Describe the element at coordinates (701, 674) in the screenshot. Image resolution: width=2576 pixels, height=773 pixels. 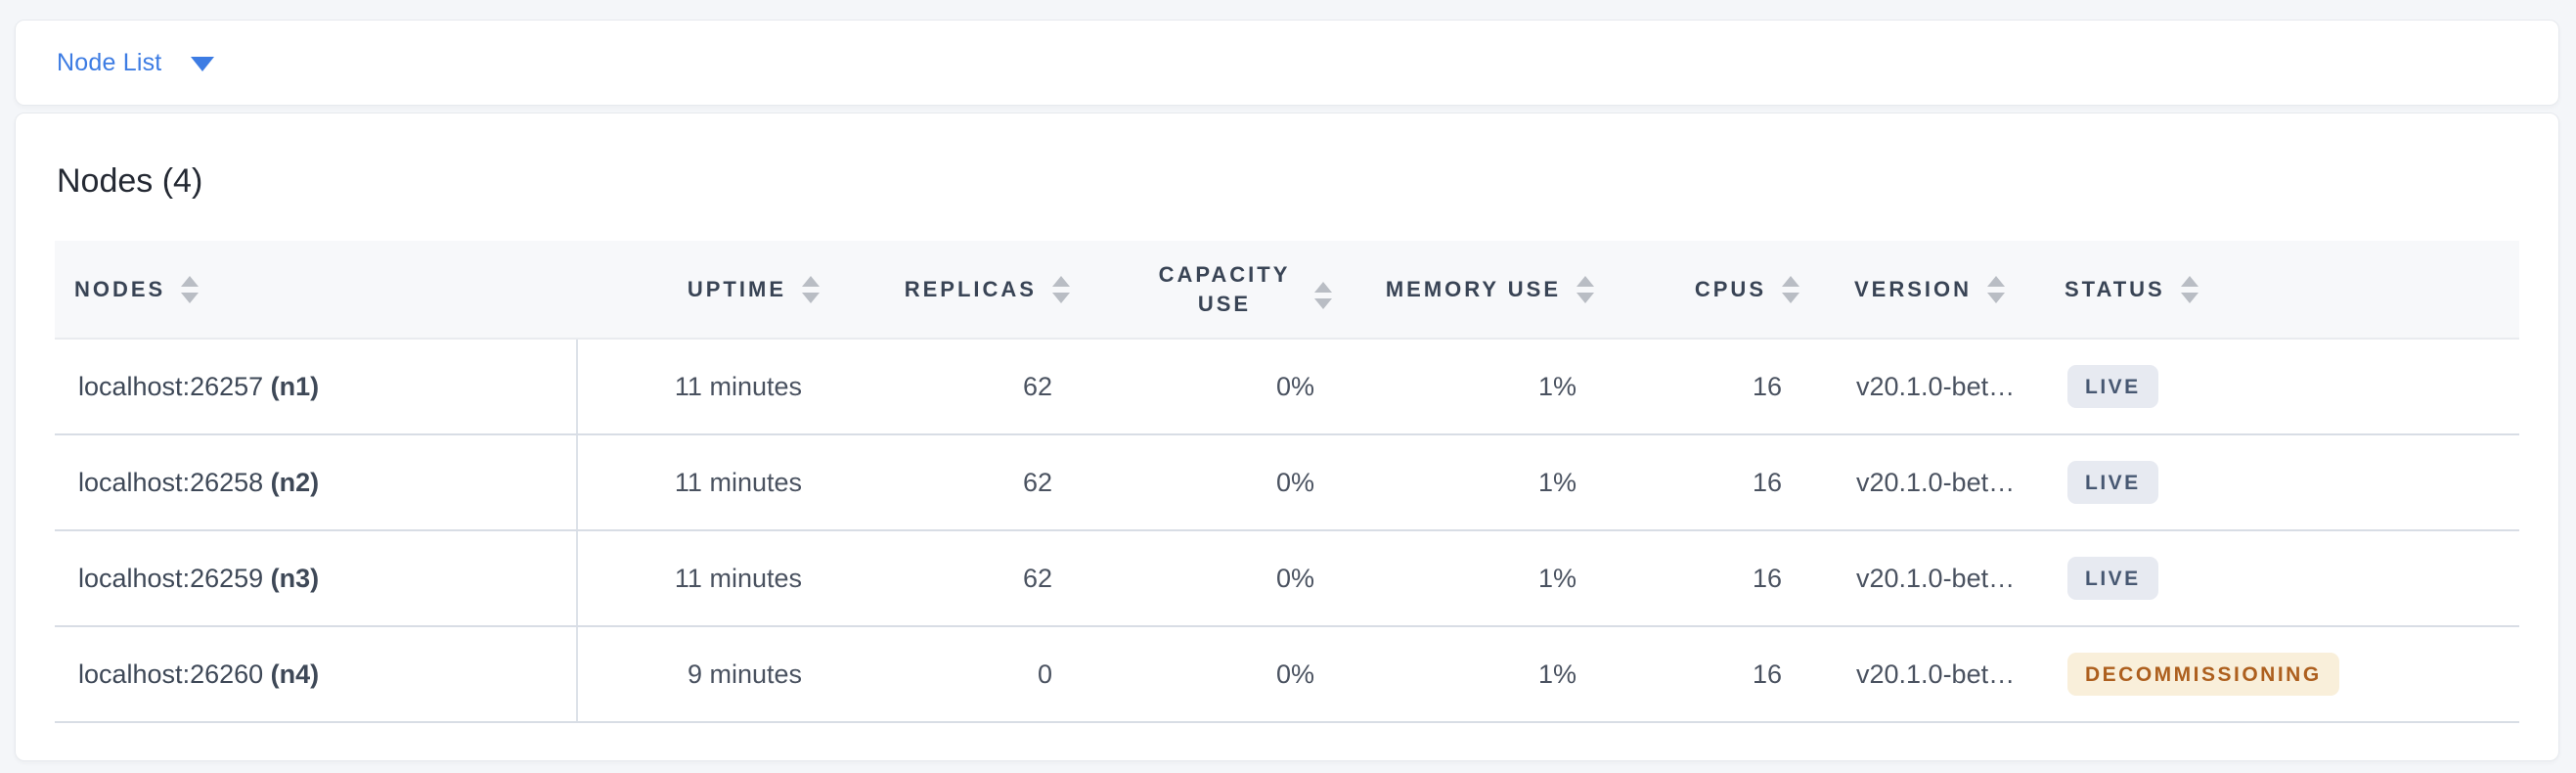
I see `uptime-cell: 9 minutes` at that location.